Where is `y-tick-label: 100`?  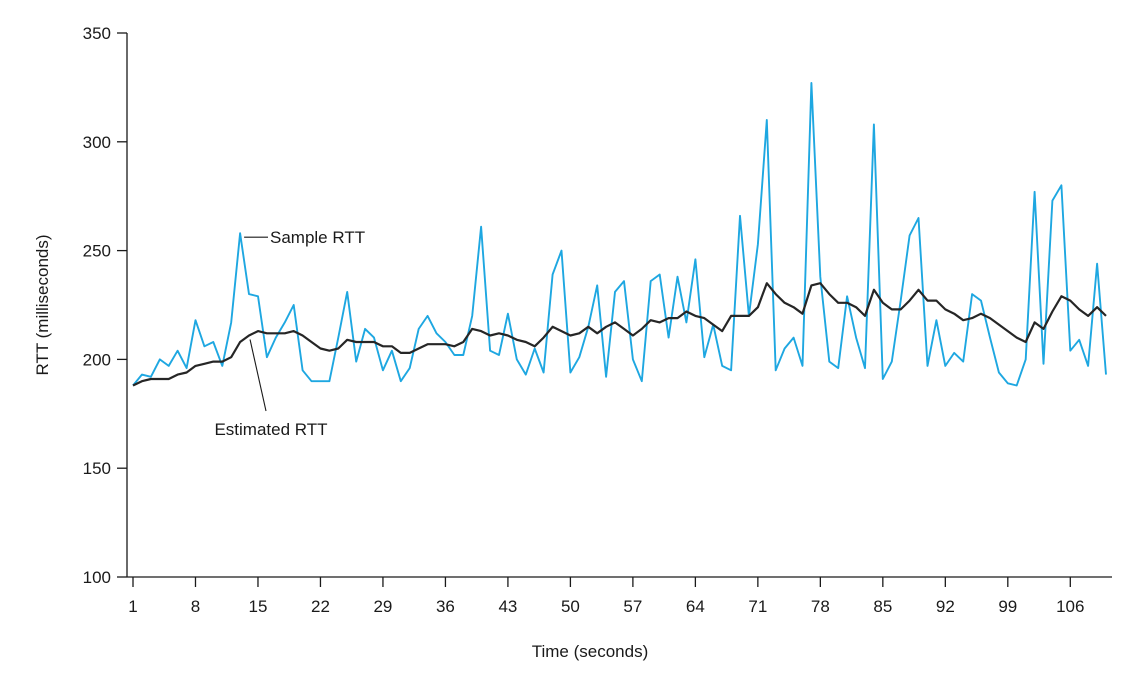 y-tick-label: 100 is located at coordinates (97, 577).